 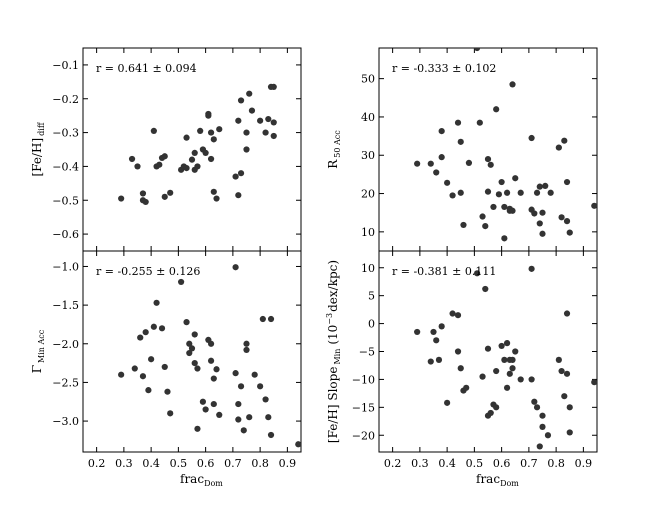 I want to click on y-axis-label-main: [Fe/H] Slope, so click(x=333, y=405).